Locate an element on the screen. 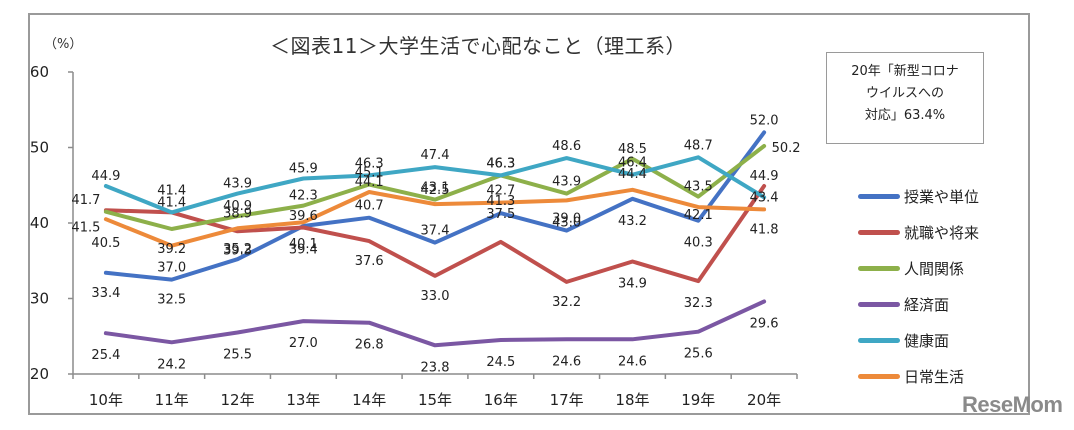 The width and height of the screenshot is (1074, 430). data-label: 39.3 is located at coordinates (237, 250).